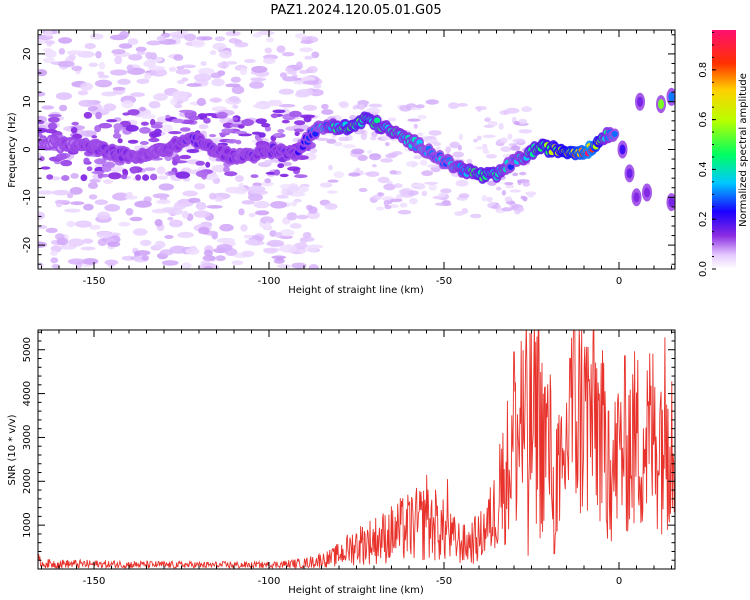  I want to click on ridge-core, so click(614, 134).